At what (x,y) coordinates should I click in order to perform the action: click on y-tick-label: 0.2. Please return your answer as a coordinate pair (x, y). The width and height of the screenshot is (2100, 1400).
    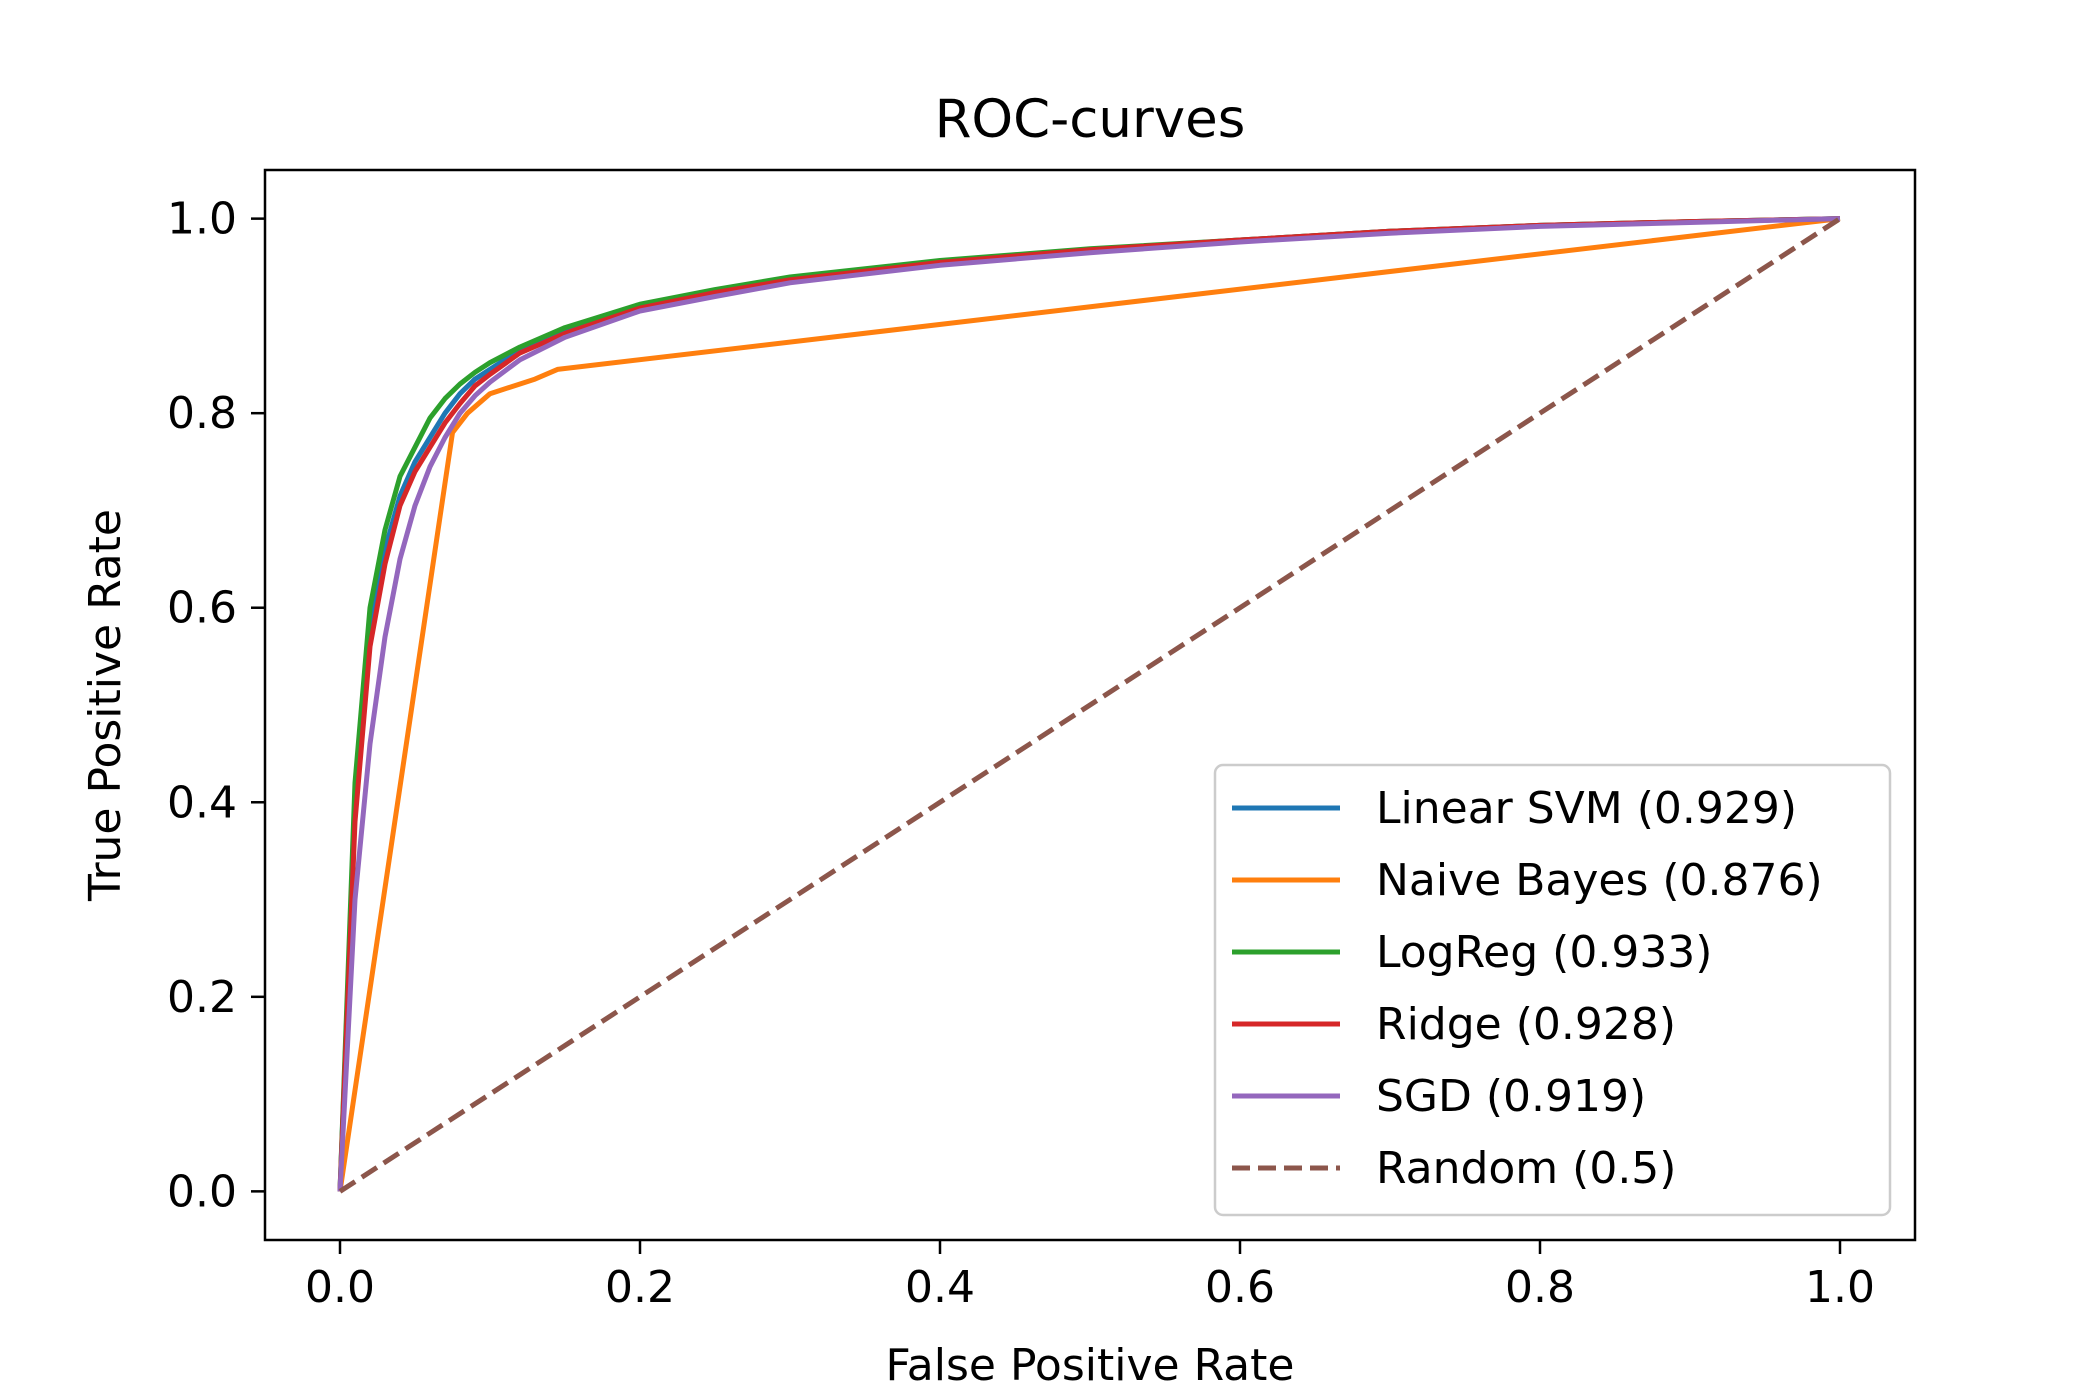
    Looking at the image, I should click on (202, 997).